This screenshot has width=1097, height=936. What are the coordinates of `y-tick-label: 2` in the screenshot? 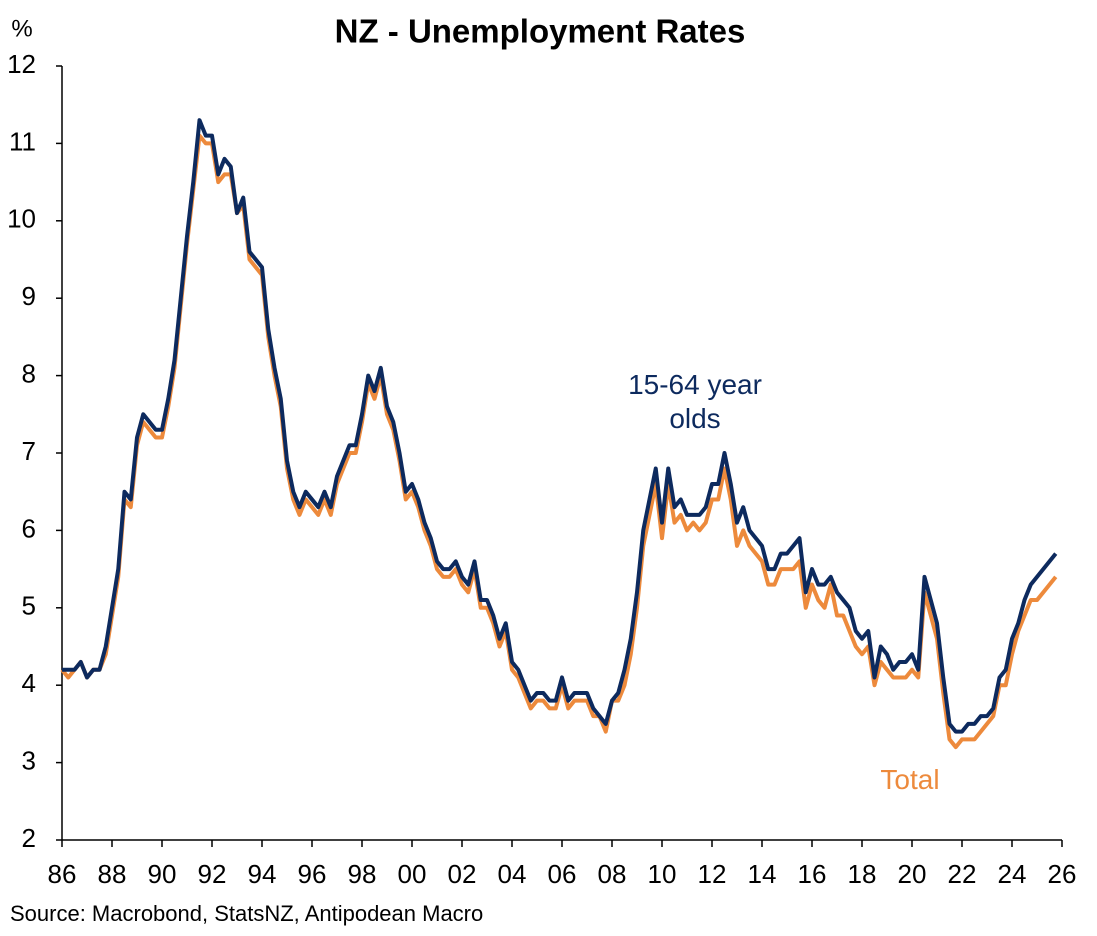 It's located at (29, 838).